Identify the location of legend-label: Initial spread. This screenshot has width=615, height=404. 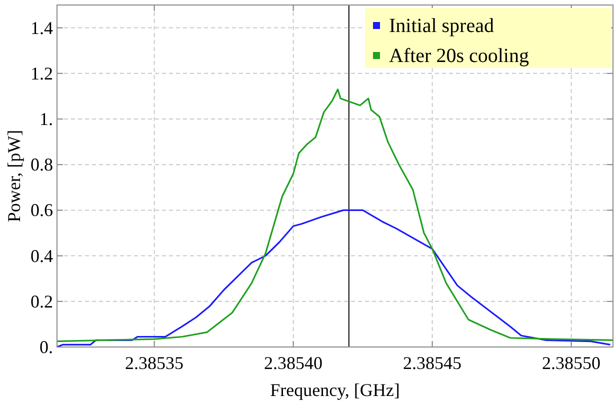
(441, 26).